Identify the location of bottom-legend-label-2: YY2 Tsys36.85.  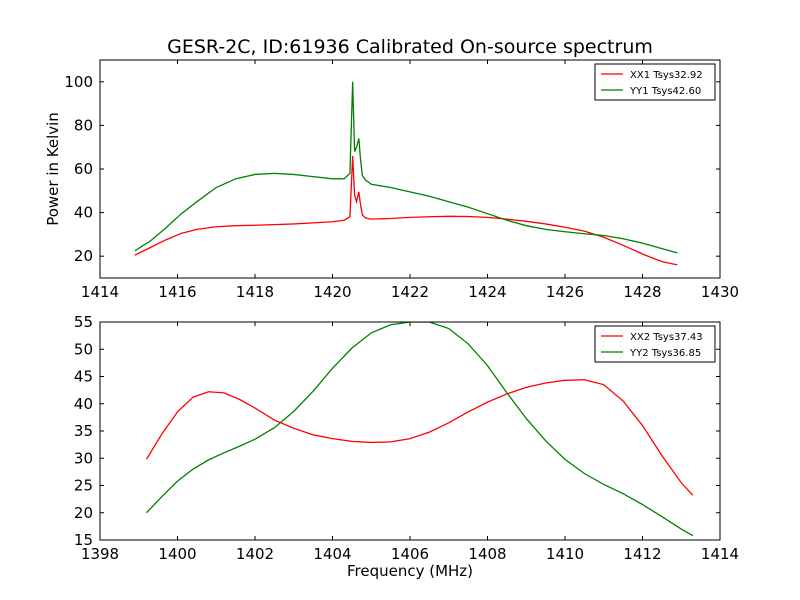
(665, 353).